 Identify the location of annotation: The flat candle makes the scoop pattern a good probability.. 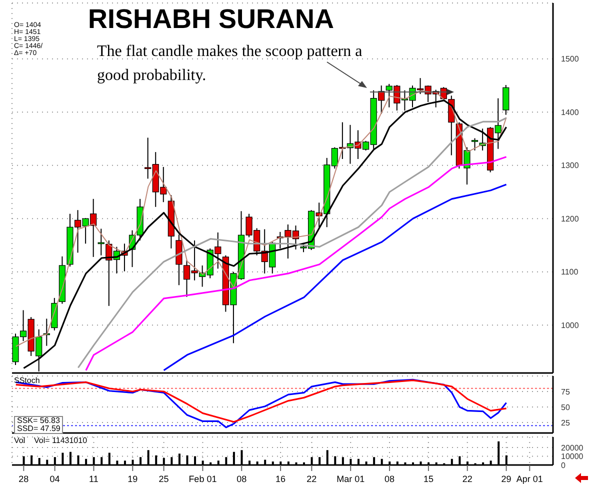
(230, 64).